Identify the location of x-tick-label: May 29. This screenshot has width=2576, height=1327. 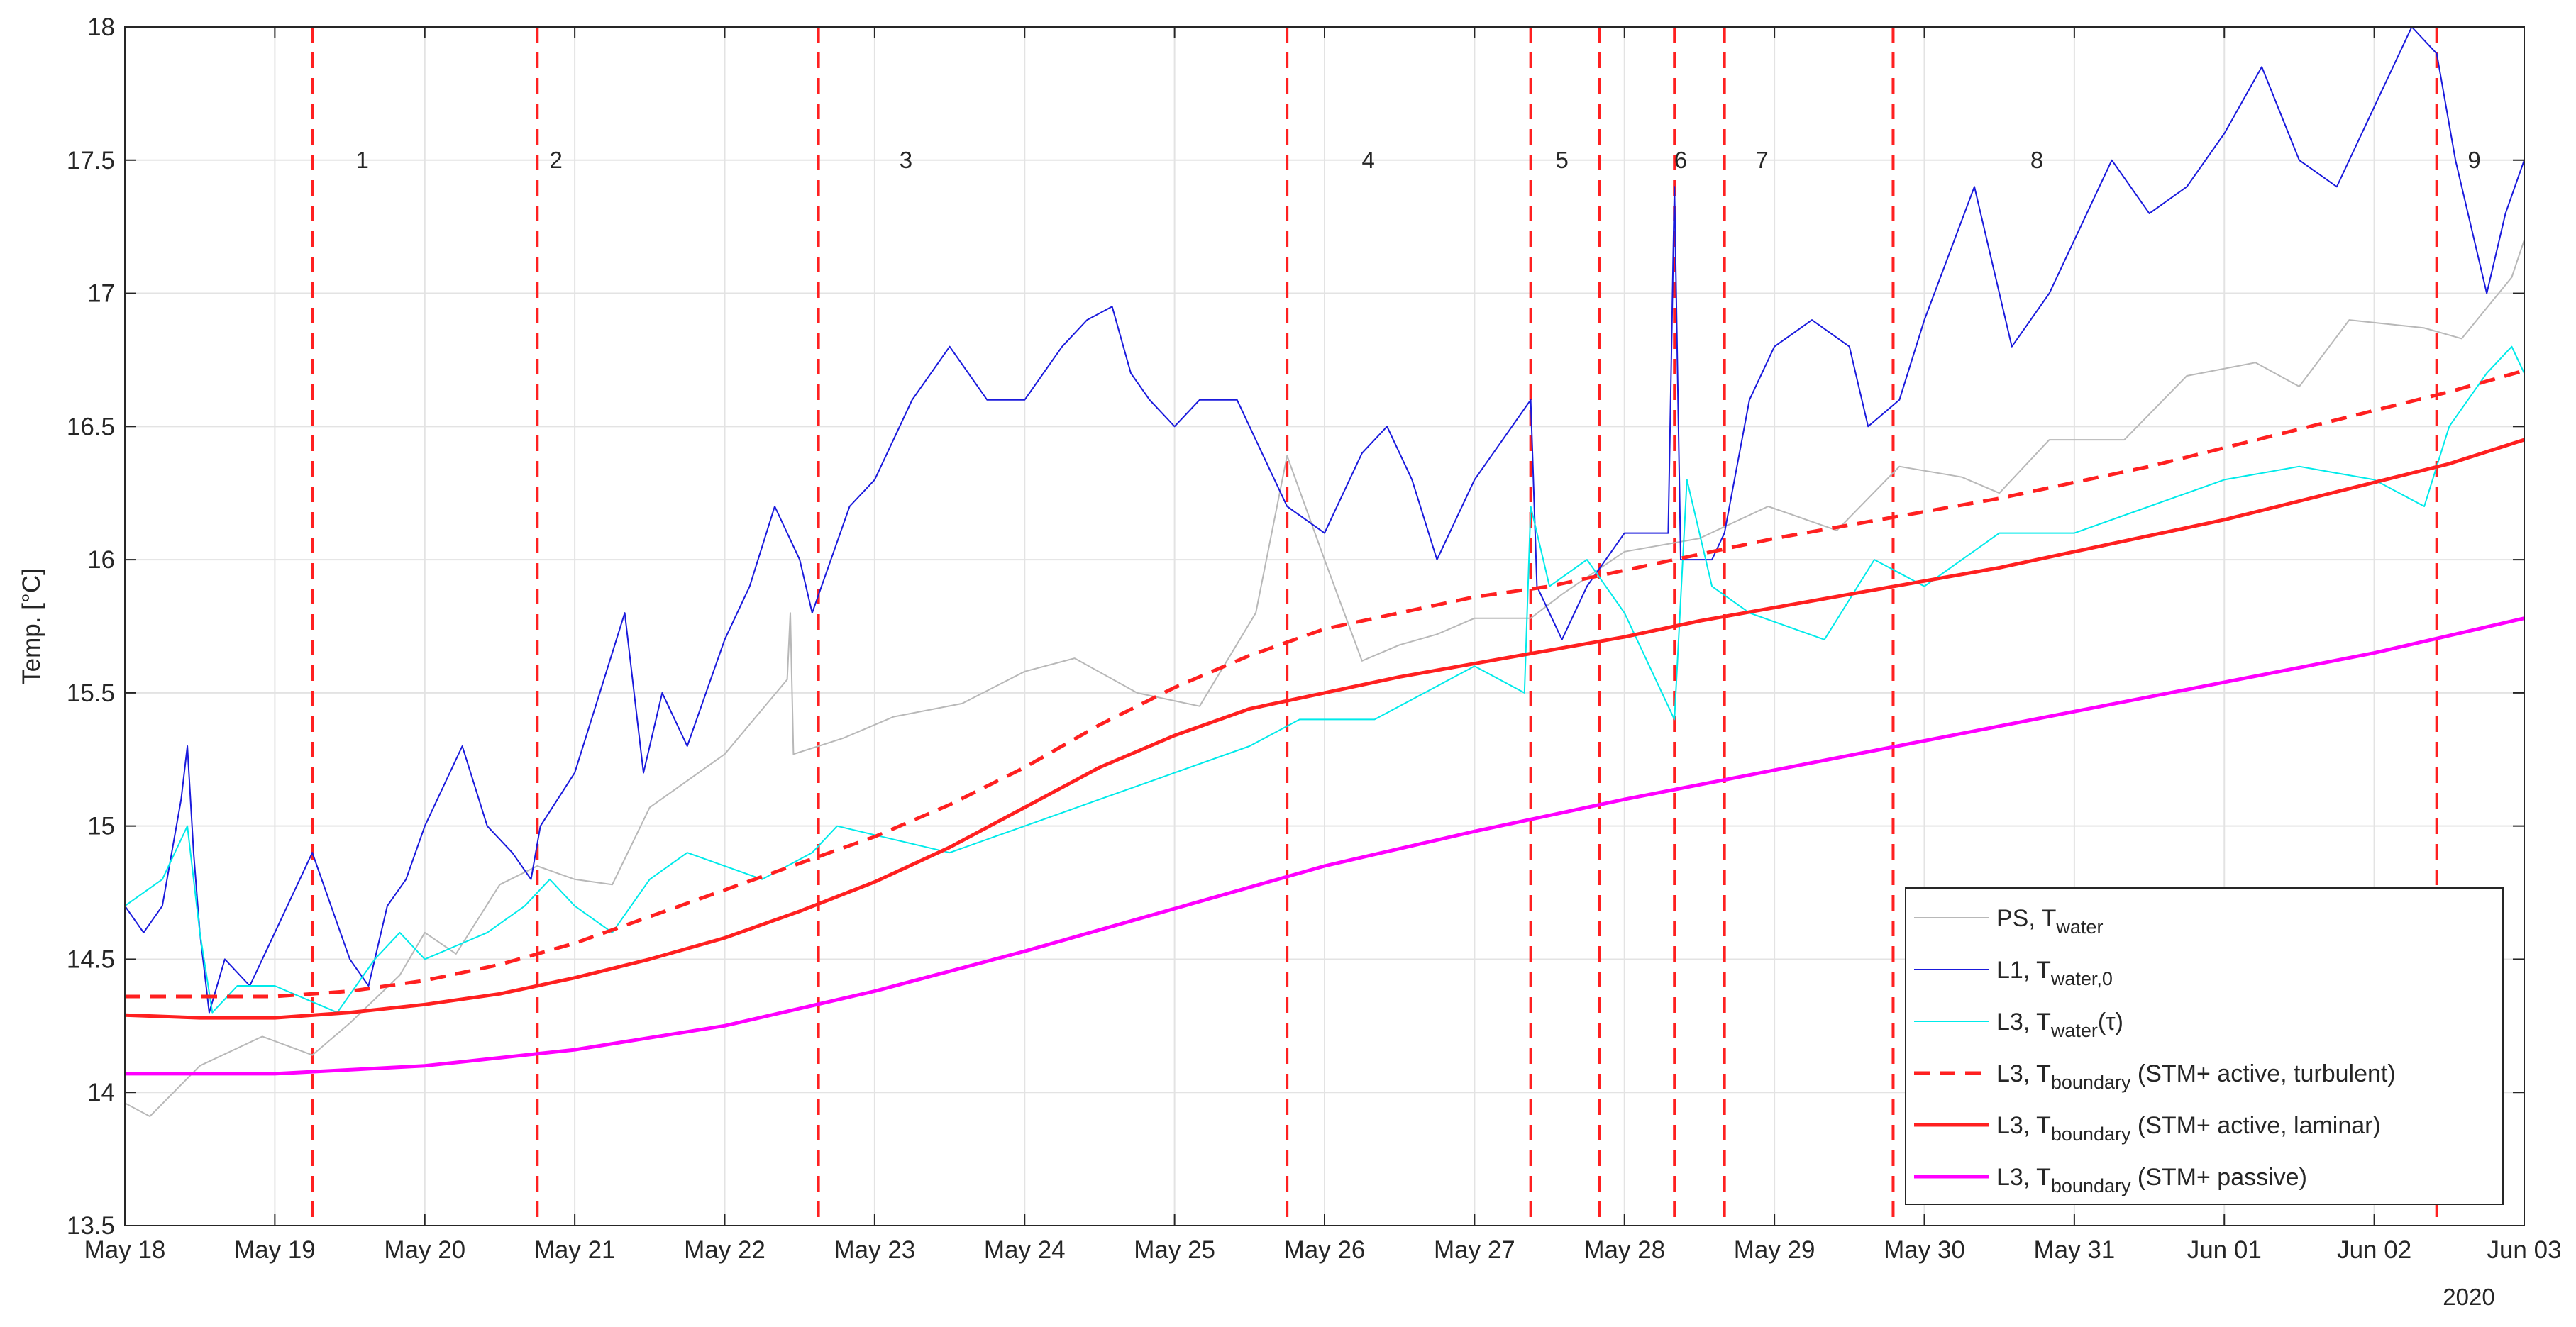
(1774, 1250).